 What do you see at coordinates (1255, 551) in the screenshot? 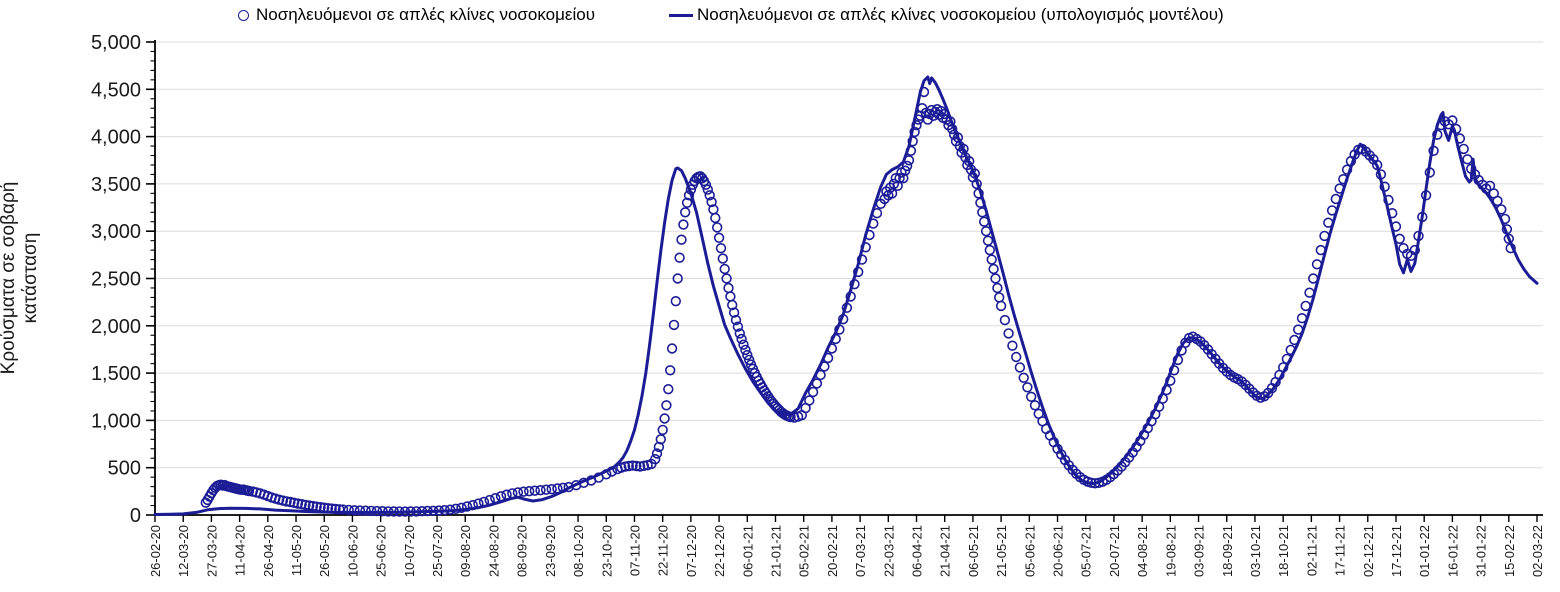
I see `x-tick-label: 03-10-21` at bounding box center [1255, 551].